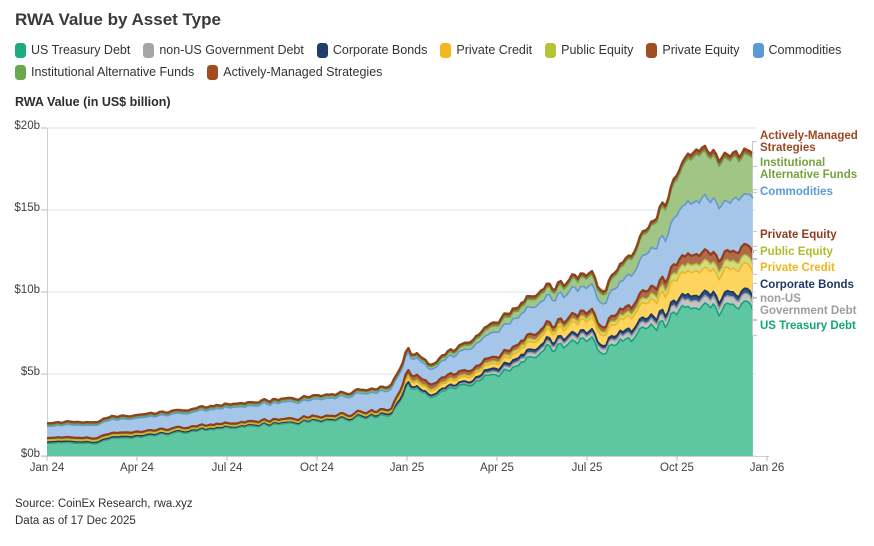  What do you see at coordinates (104, 504) in the screenshot?
I see `source-line: Source: CoinEx Research, rwa.xyz` at bounding box center [104, 504].